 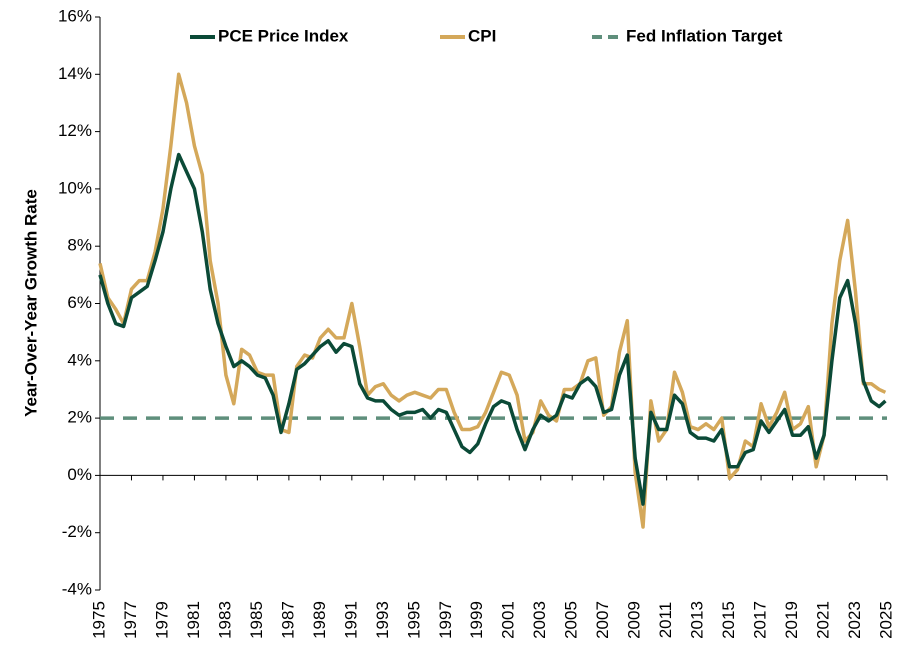 I want to click on x-tick-label: 1997, so click(x=445, y=620).